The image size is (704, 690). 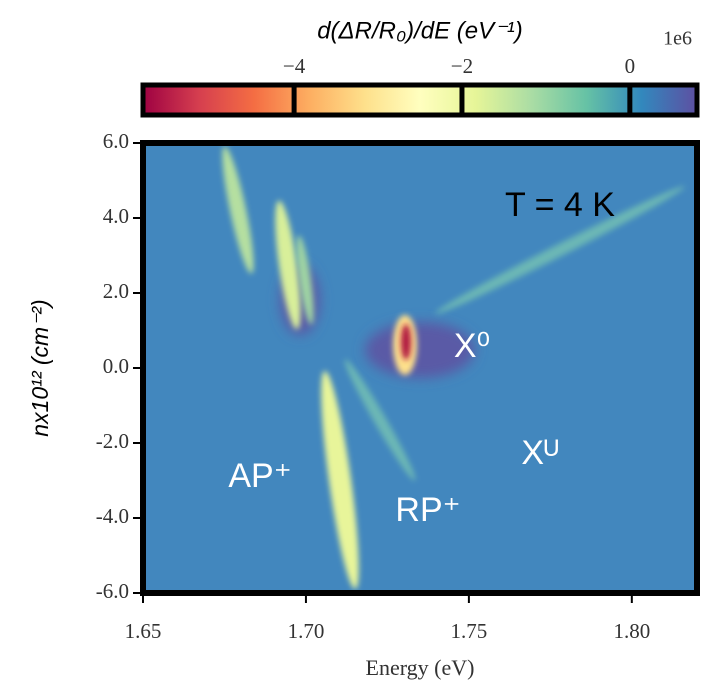 What do you see at coordinates (462, 66) in the screenshot?
I see `colorbar-tick-label: −2` at bounding box center [462, 66].